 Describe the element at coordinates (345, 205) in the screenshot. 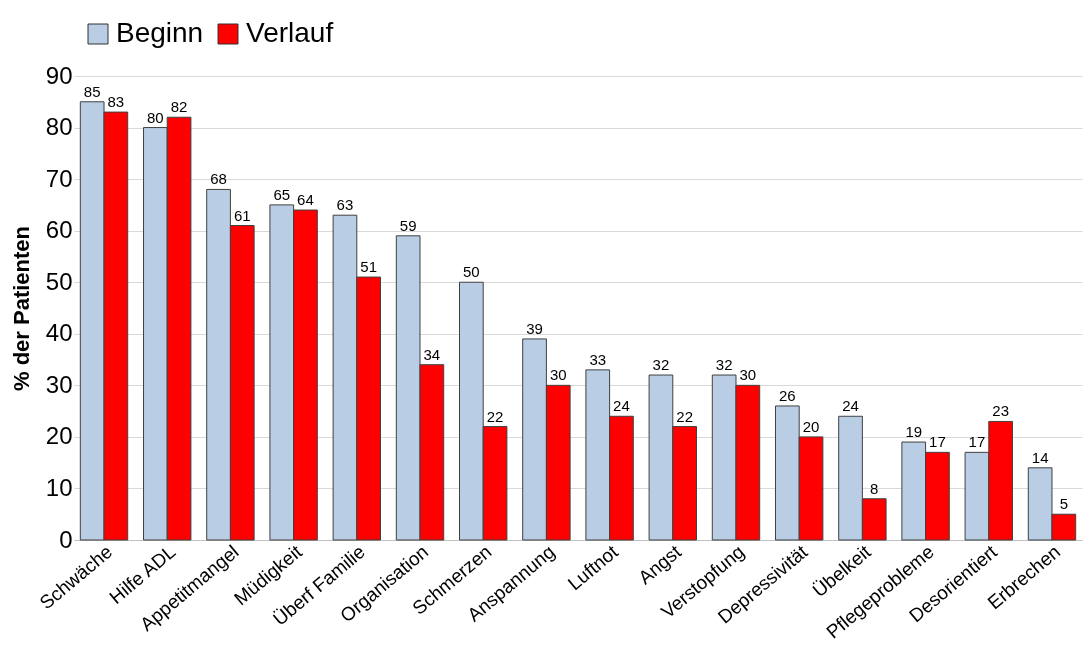

I see `data-label: 63` at that location.